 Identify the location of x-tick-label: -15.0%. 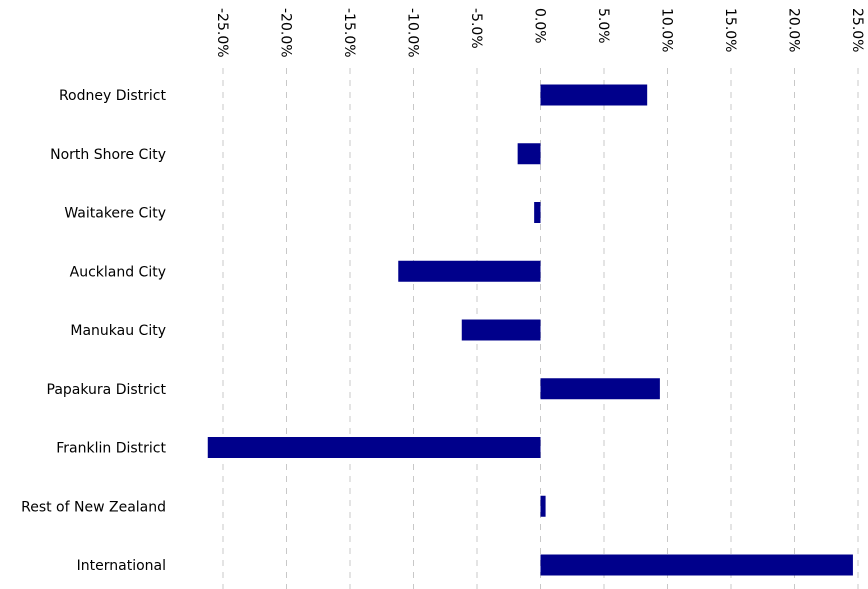
(349, 33).